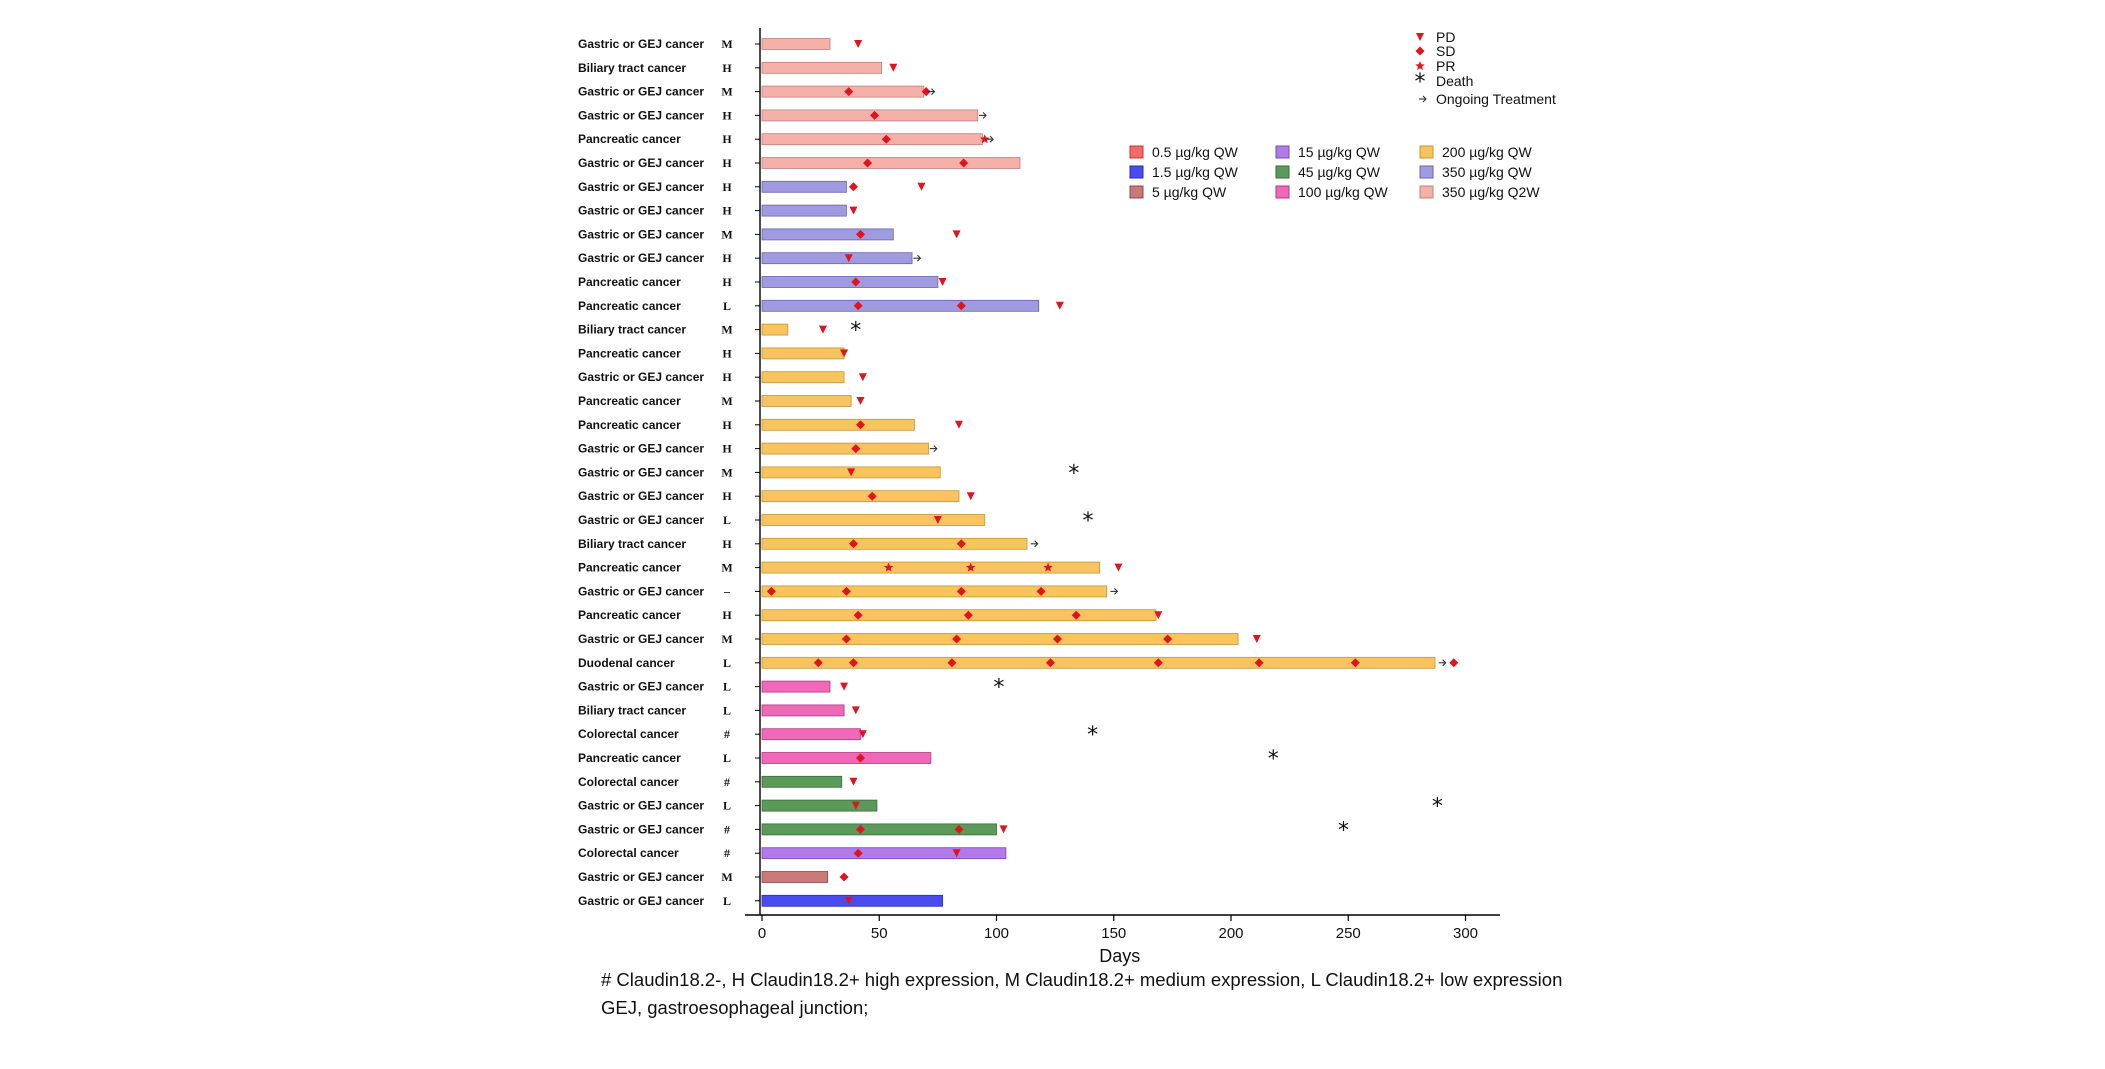 Image resolution: width=2105 pixels, height=1069 pixels. I want to click on legend-swatch-d5, so click(1136, 192).